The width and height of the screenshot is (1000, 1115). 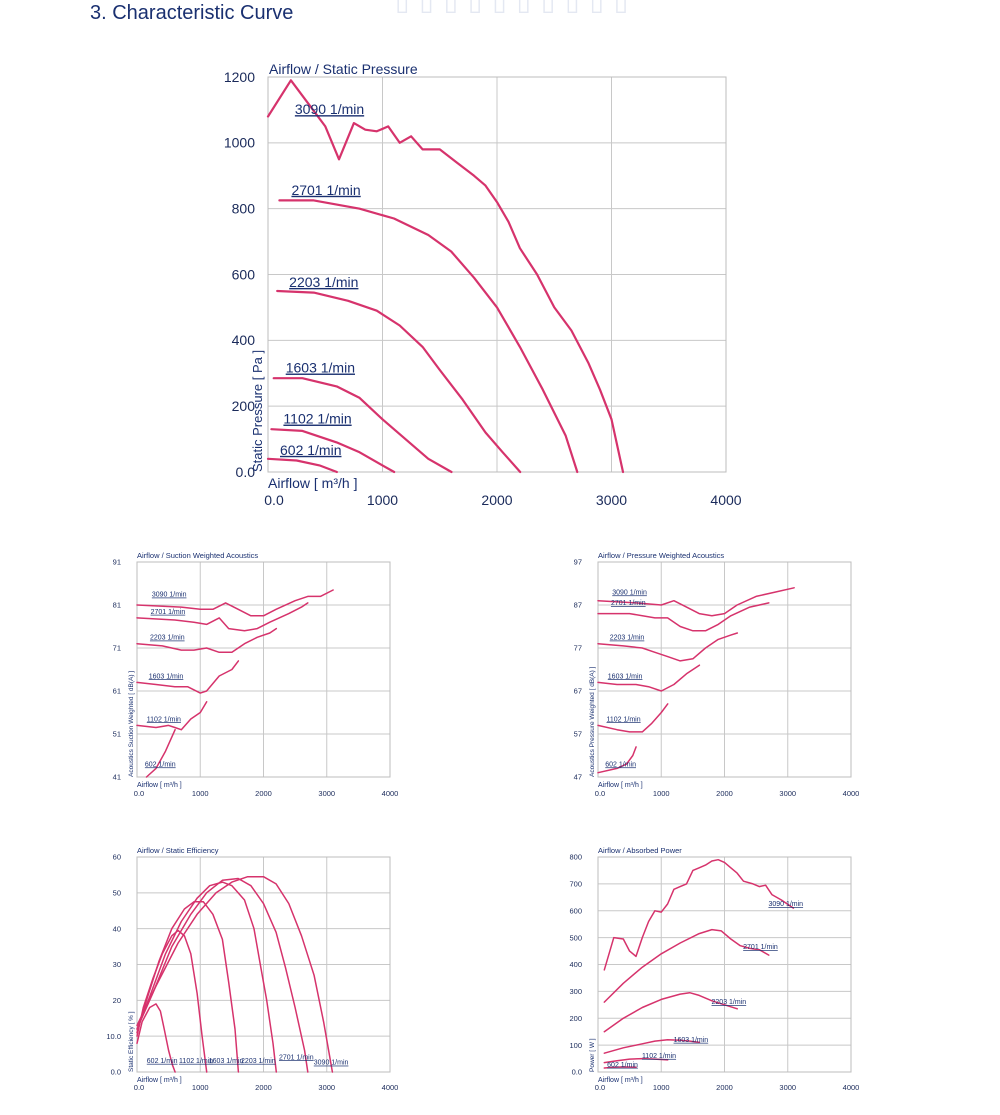 I want to click on plot-frame, so click(x=263, y=669).